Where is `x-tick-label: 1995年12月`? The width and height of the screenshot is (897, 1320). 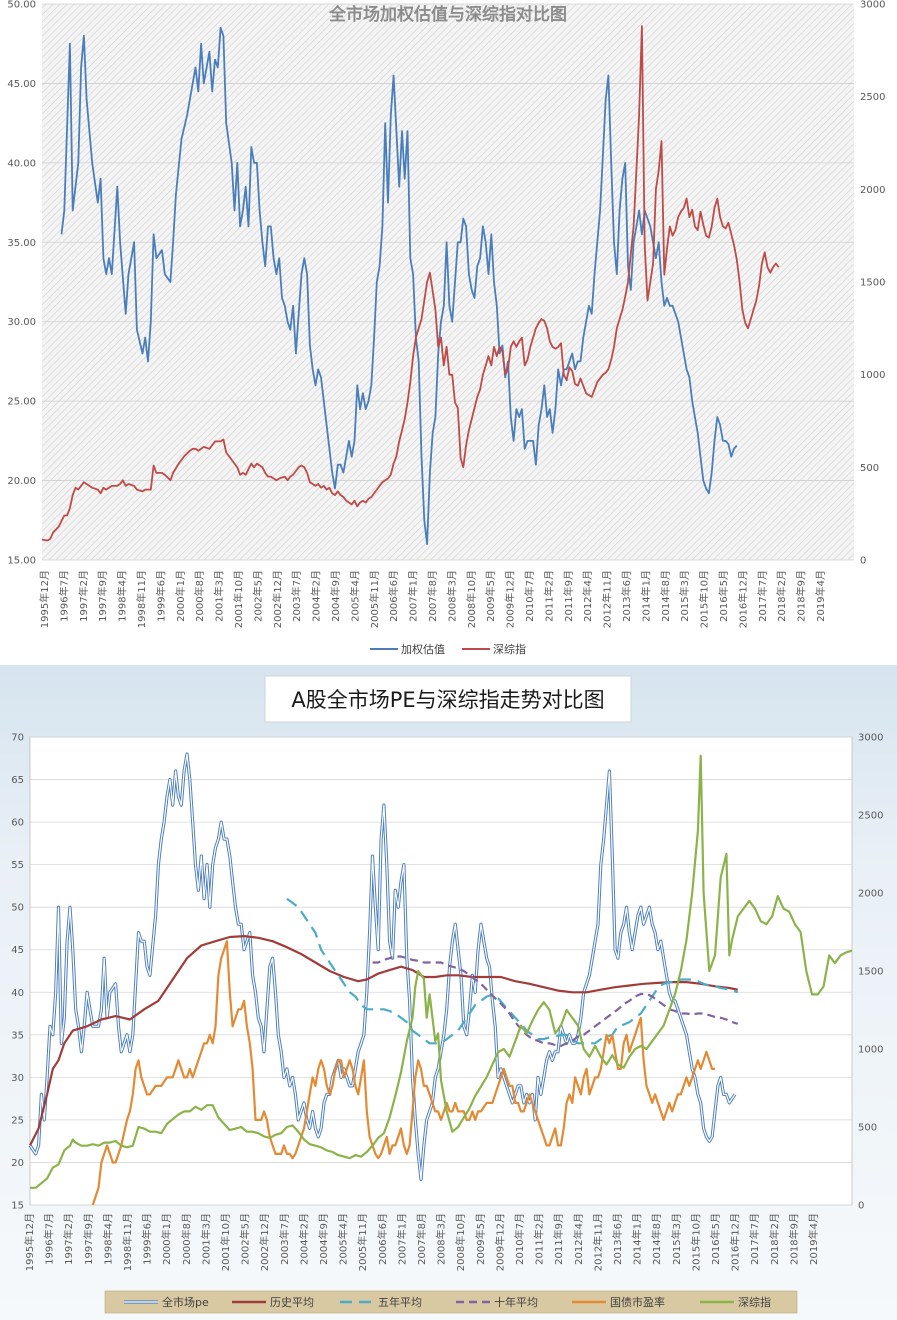 x-tick-label: 1995年12月 is located at coordinates (44, 599).